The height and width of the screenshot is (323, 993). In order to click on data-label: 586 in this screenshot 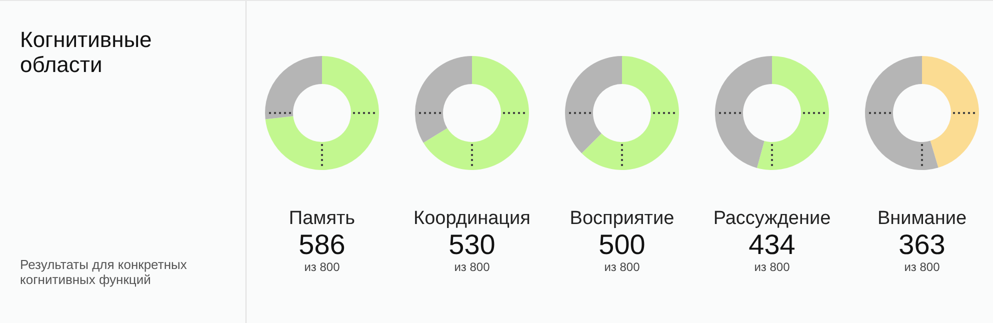, I will do `click(322, 244)`.